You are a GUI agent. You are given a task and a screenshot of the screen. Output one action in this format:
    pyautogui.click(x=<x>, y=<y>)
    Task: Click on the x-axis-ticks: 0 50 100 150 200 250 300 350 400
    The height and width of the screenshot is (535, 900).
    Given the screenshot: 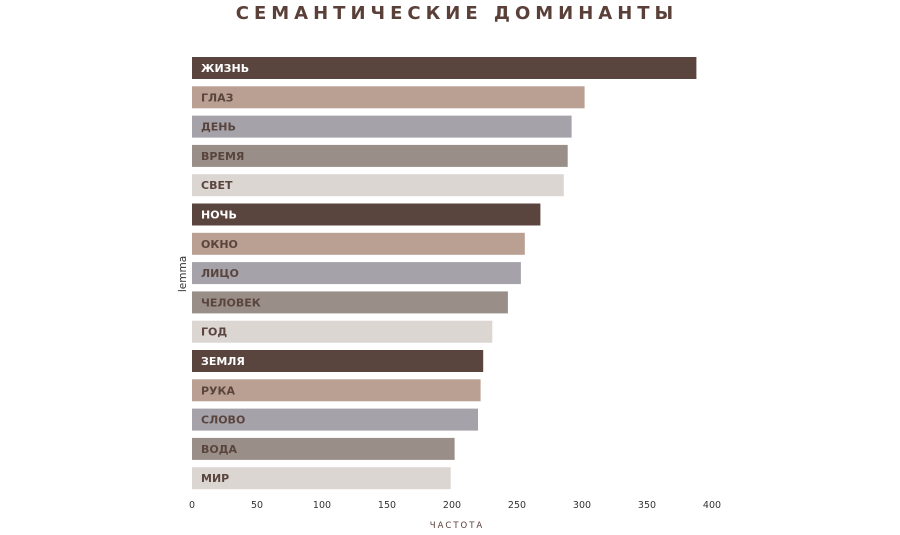 What is the action you would take?
    pyautogui.click(x=455, y=505)
    